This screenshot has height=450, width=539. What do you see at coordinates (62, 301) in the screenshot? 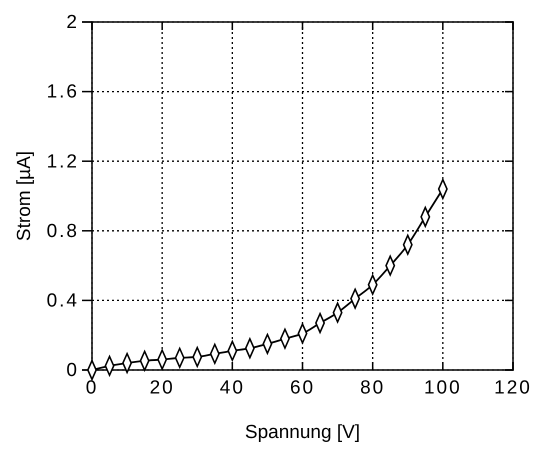
I see `y-tick-label: 0.4` at bounding box center [62, 301].